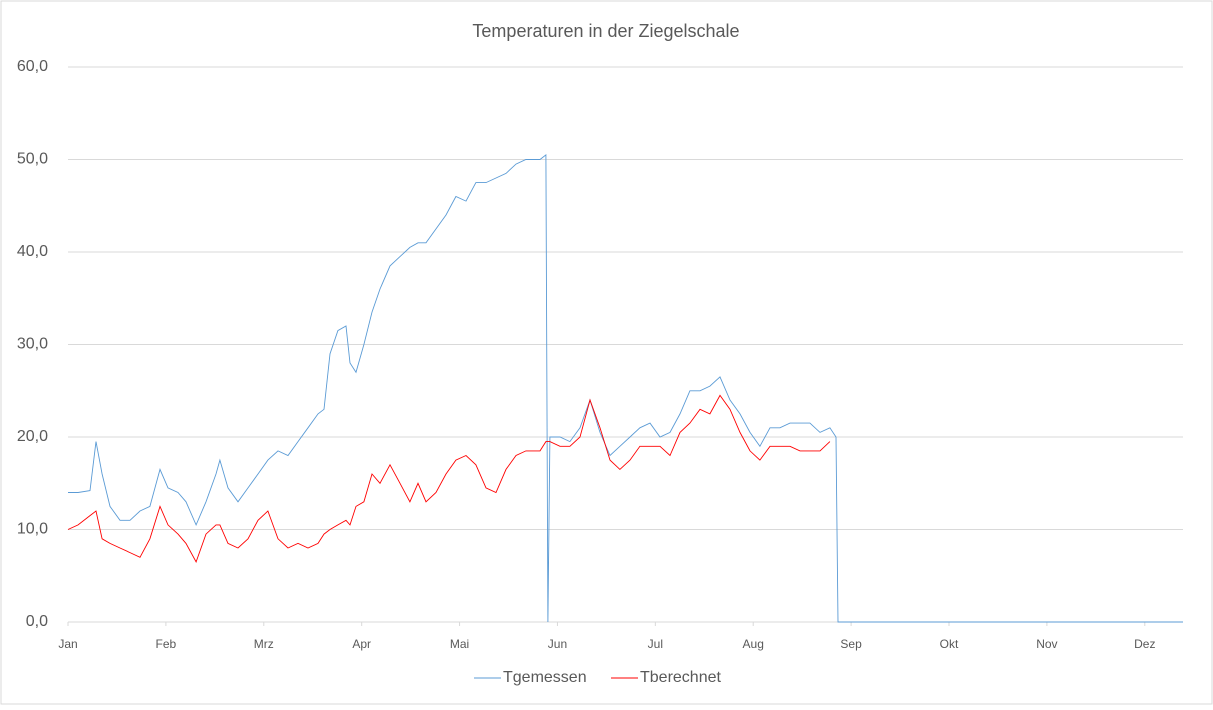 This screenshot has height=710, width=1213. What do you see at coordinates (1046, 644) in the screenshot?
I see `x-tick-label: Nov` at bounding box center [1046, 644].